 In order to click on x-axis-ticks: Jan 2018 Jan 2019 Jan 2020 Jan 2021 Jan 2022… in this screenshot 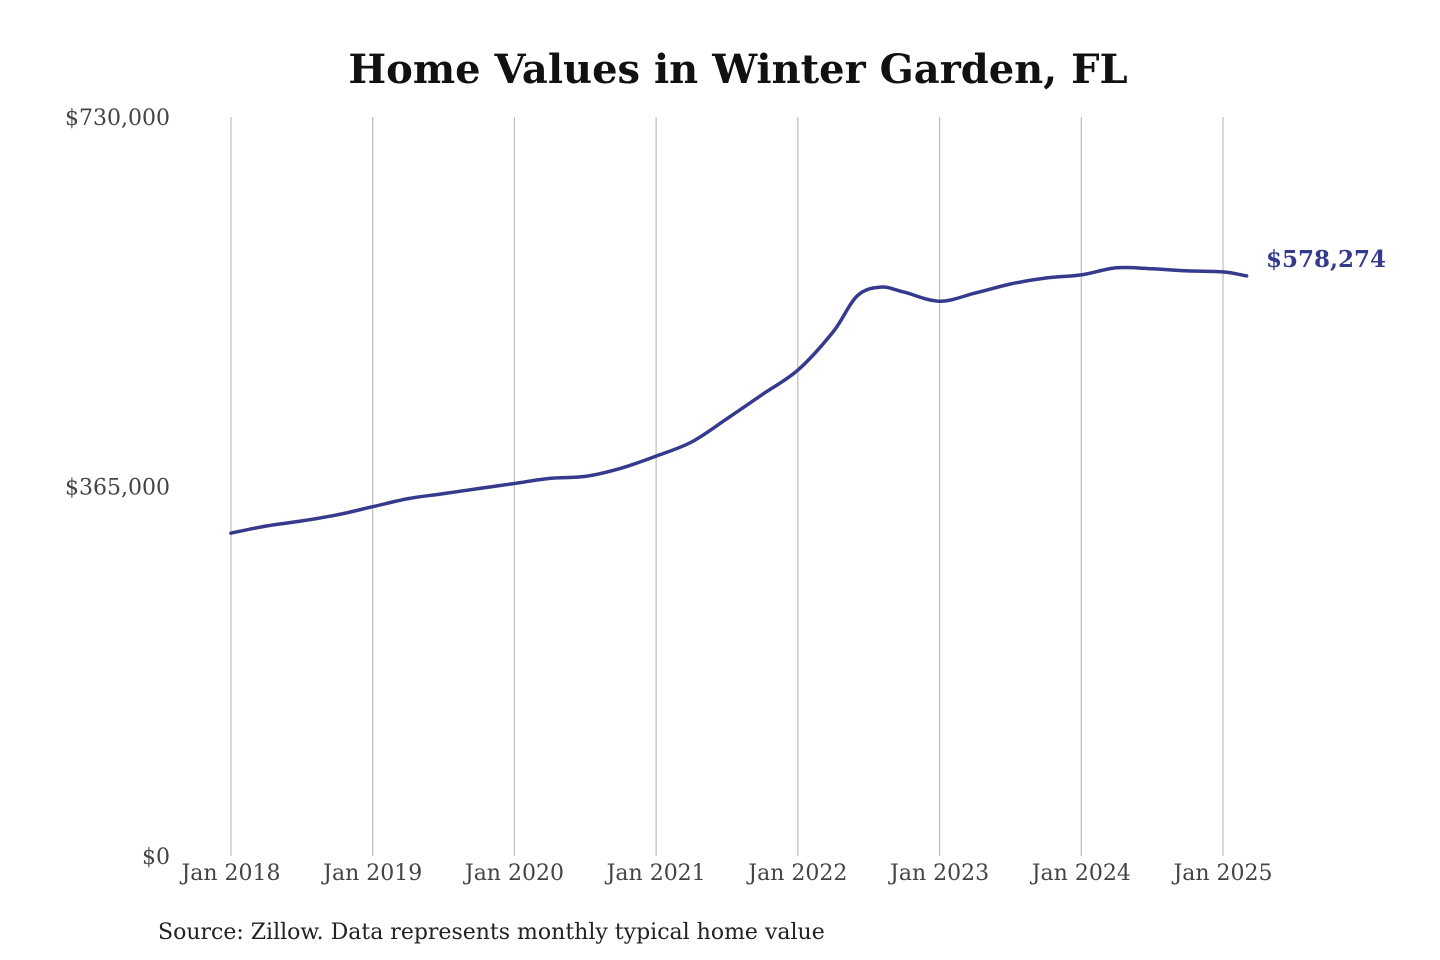, I will do `click(725, 873)`.